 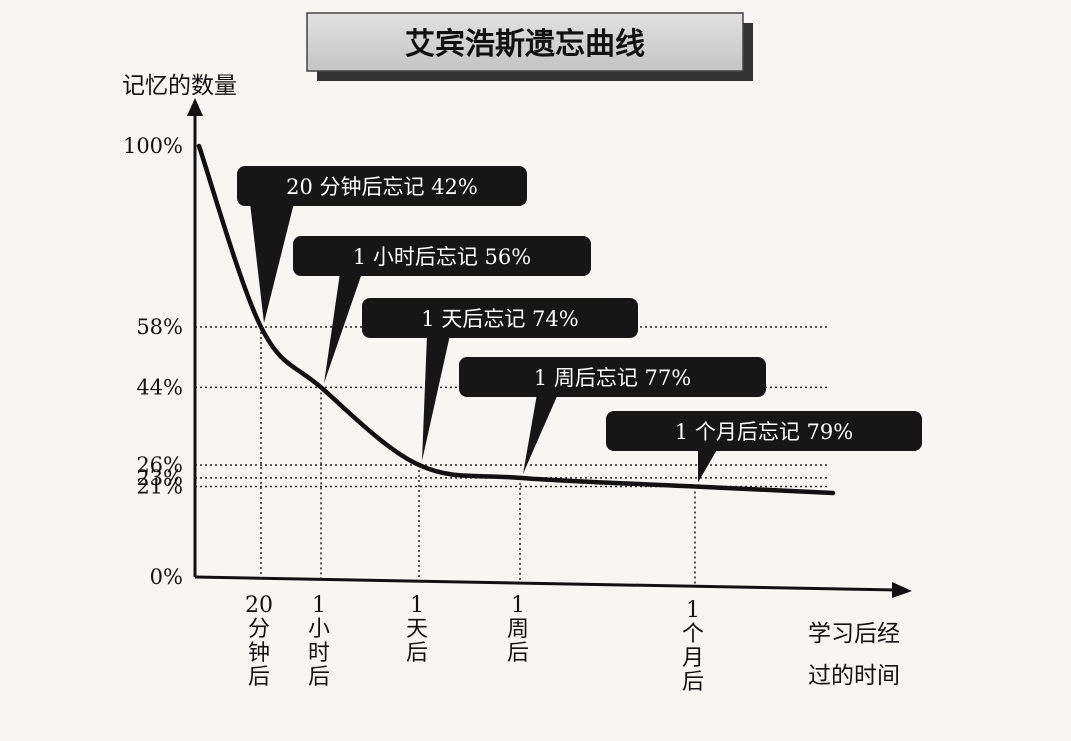 What do you see at coordinates (195, 107) in the screenshot?
I see `y-axis-arrow` at bounding box center [195, 107].